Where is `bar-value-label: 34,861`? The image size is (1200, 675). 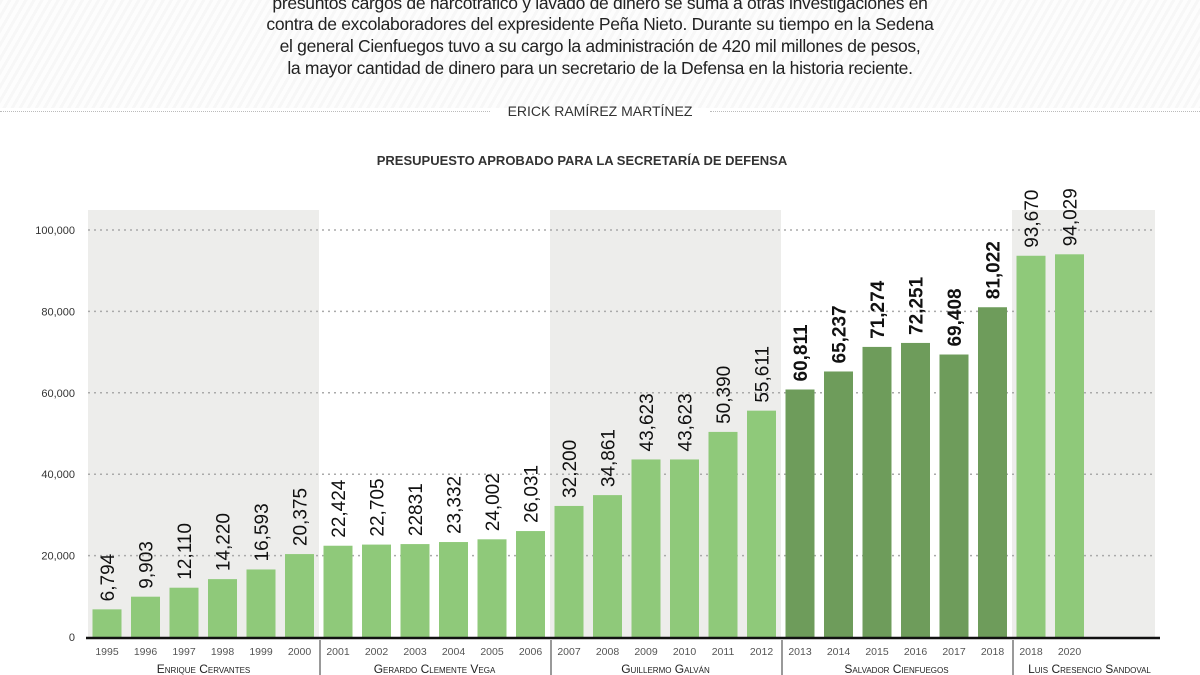
bar-value-label: 34,861 is located at coordinates (609, 458).